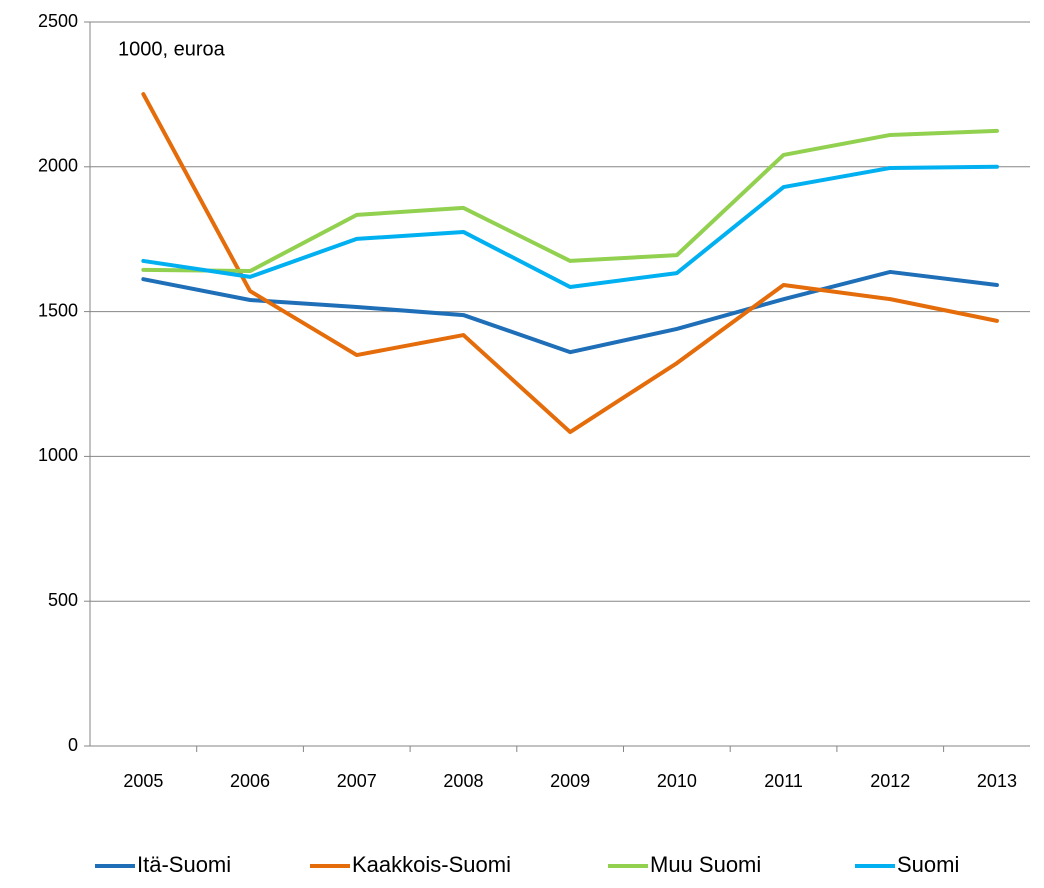 Image resolution: width=1044 pixels, height=888 pixels. Describe the element at coordinates (58, 455) in the screenshot. I see `y-tick-label: 1000` at that location.